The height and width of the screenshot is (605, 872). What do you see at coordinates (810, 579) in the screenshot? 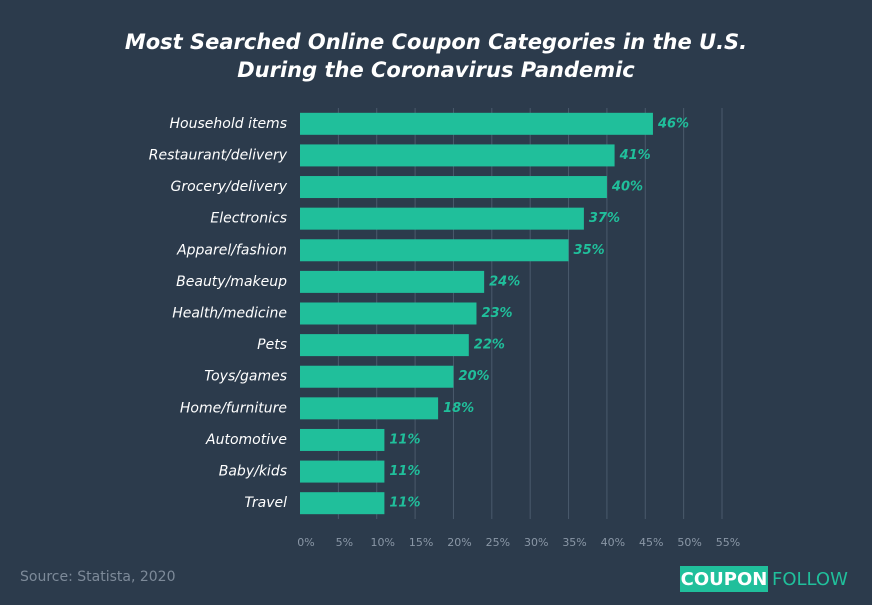
I see `logo: FOLLOW` at bounding box center [810, 579].